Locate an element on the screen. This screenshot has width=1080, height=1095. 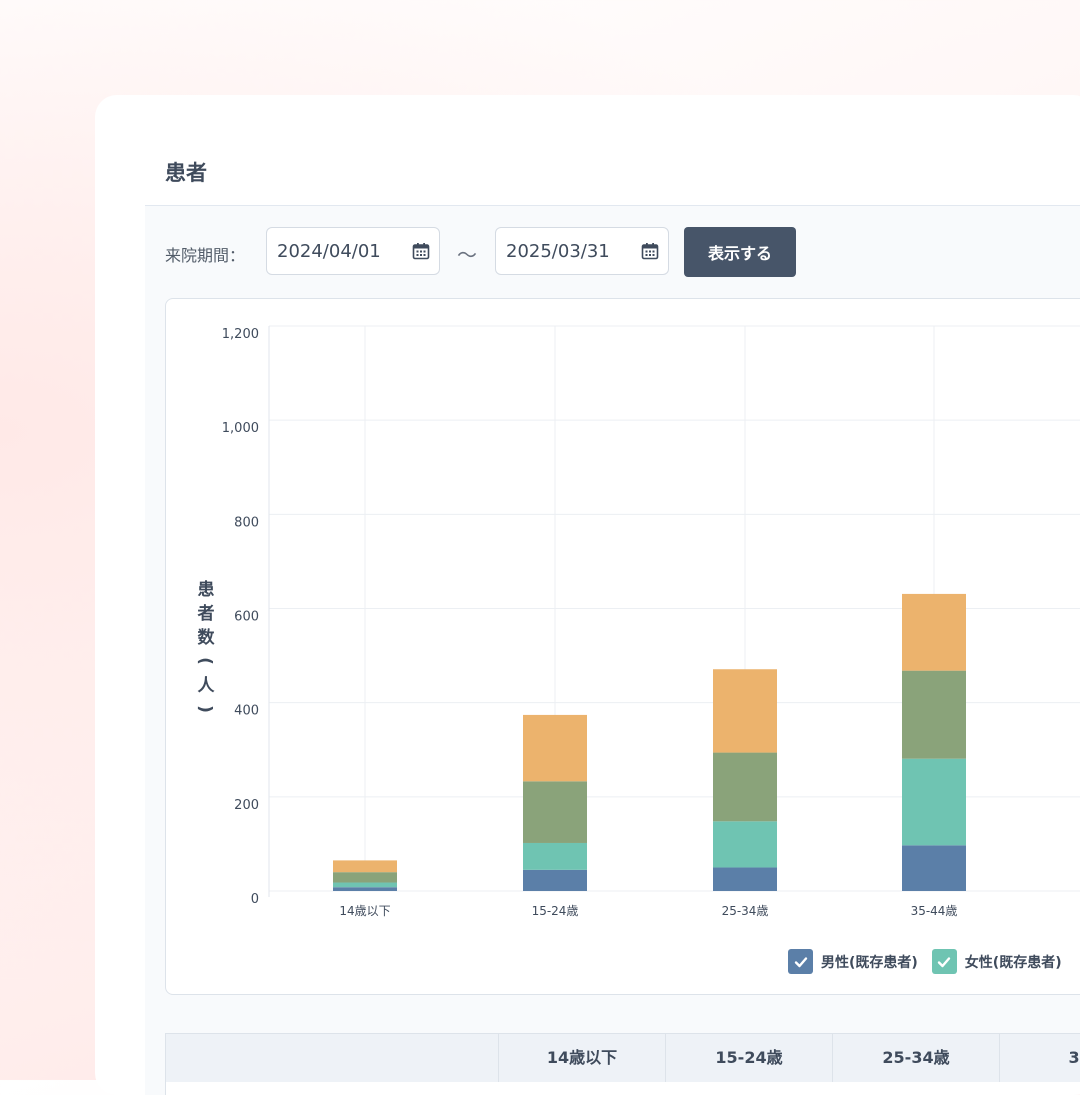
x-tick-label: 25-34歳 is located at coordinates (745, 911).